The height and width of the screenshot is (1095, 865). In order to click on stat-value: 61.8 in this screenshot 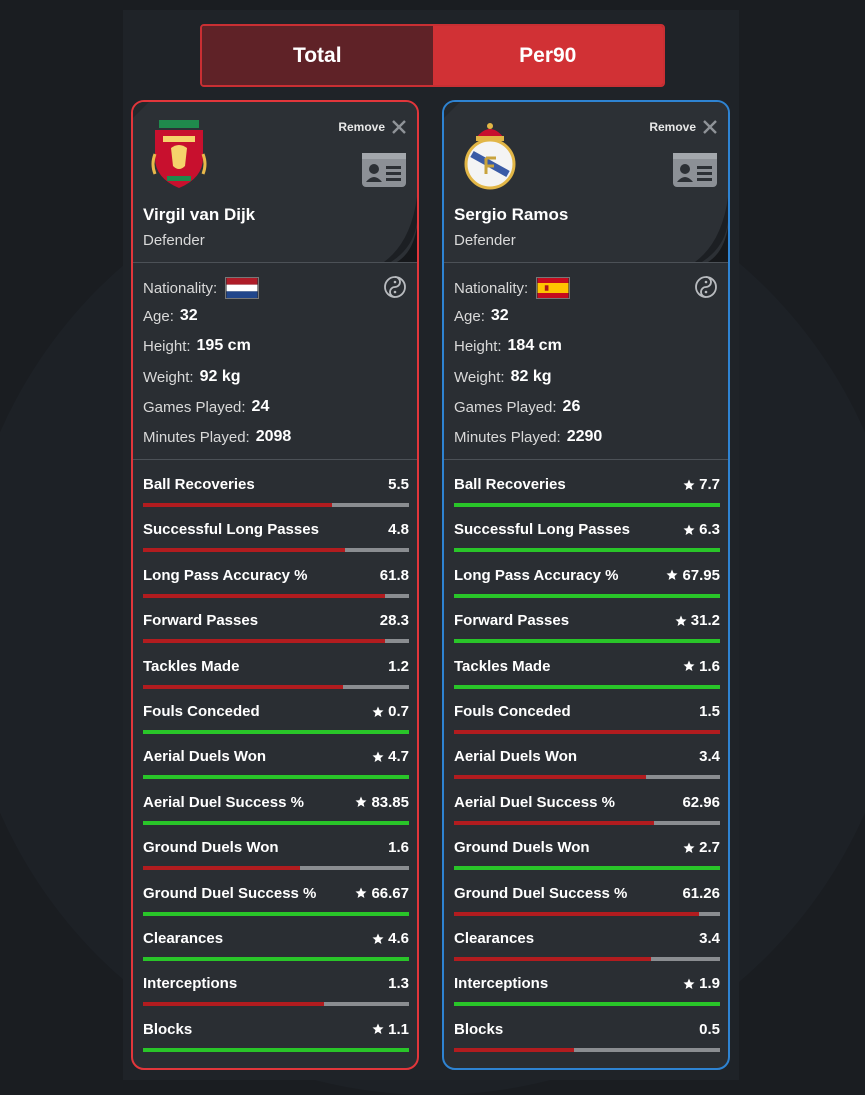, I will do `click(394, 575)`.